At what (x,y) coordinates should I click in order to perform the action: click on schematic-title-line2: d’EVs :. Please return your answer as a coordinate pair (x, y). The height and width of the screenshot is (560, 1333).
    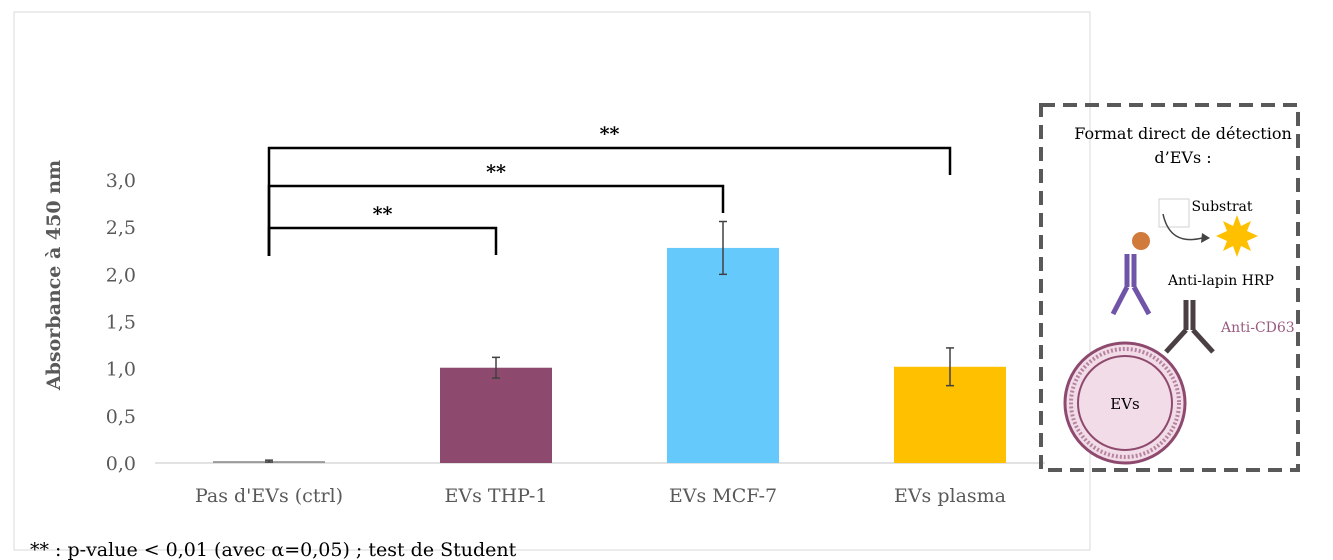
    Looking at the image, I should click on (1182, 157).